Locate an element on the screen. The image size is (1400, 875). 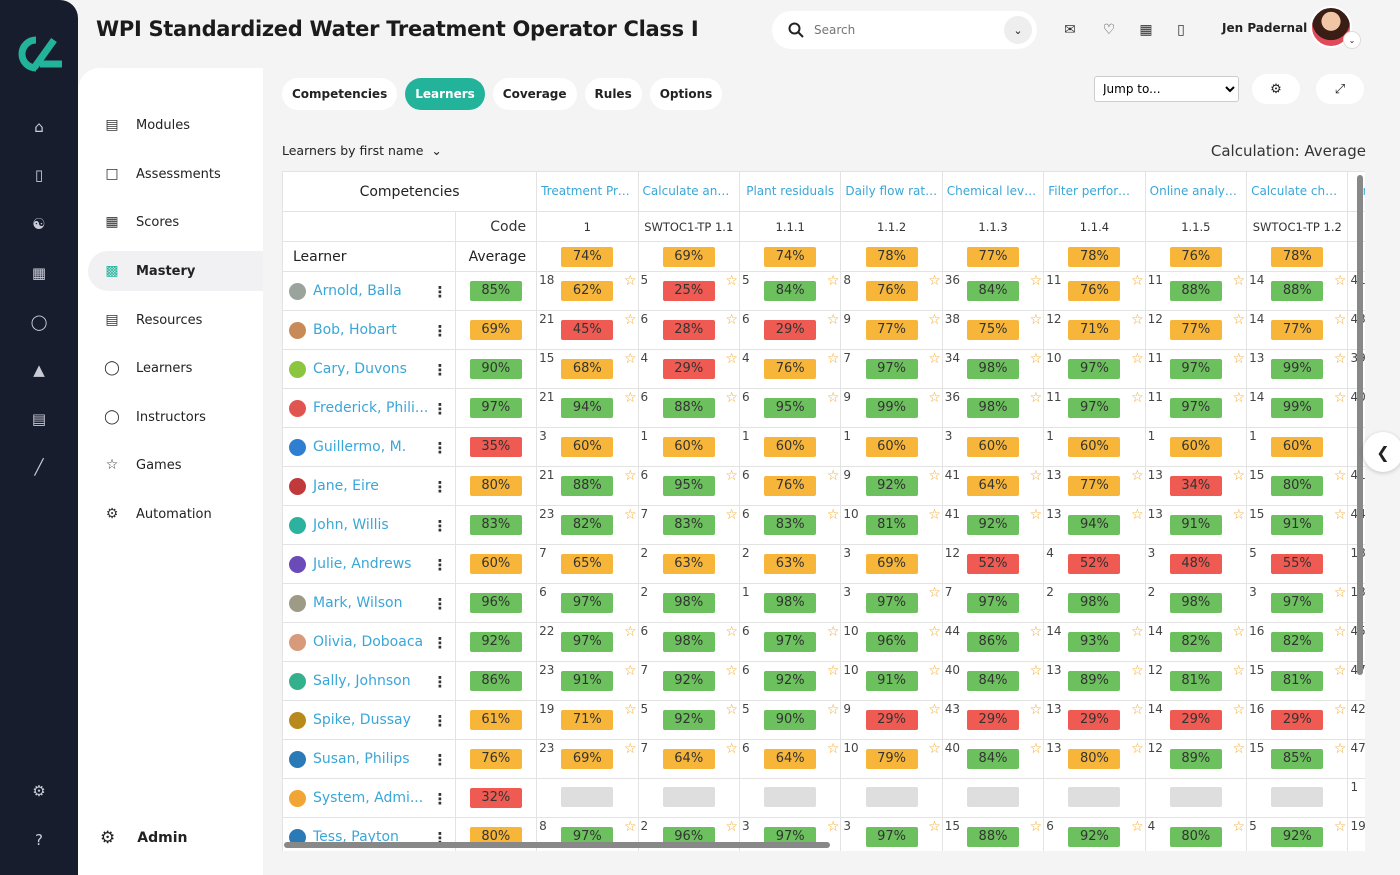
tab-options: Options is located at coordinates (686, 94).